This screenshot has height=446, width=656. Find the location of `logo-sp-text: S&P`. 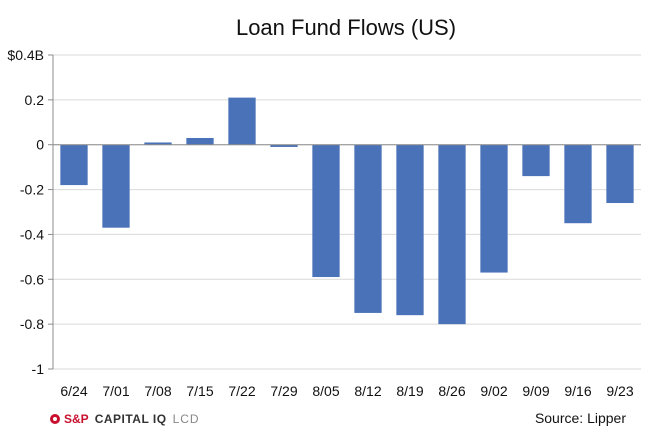

logo-sp-text: S&P is located at coordinates (76, 419).